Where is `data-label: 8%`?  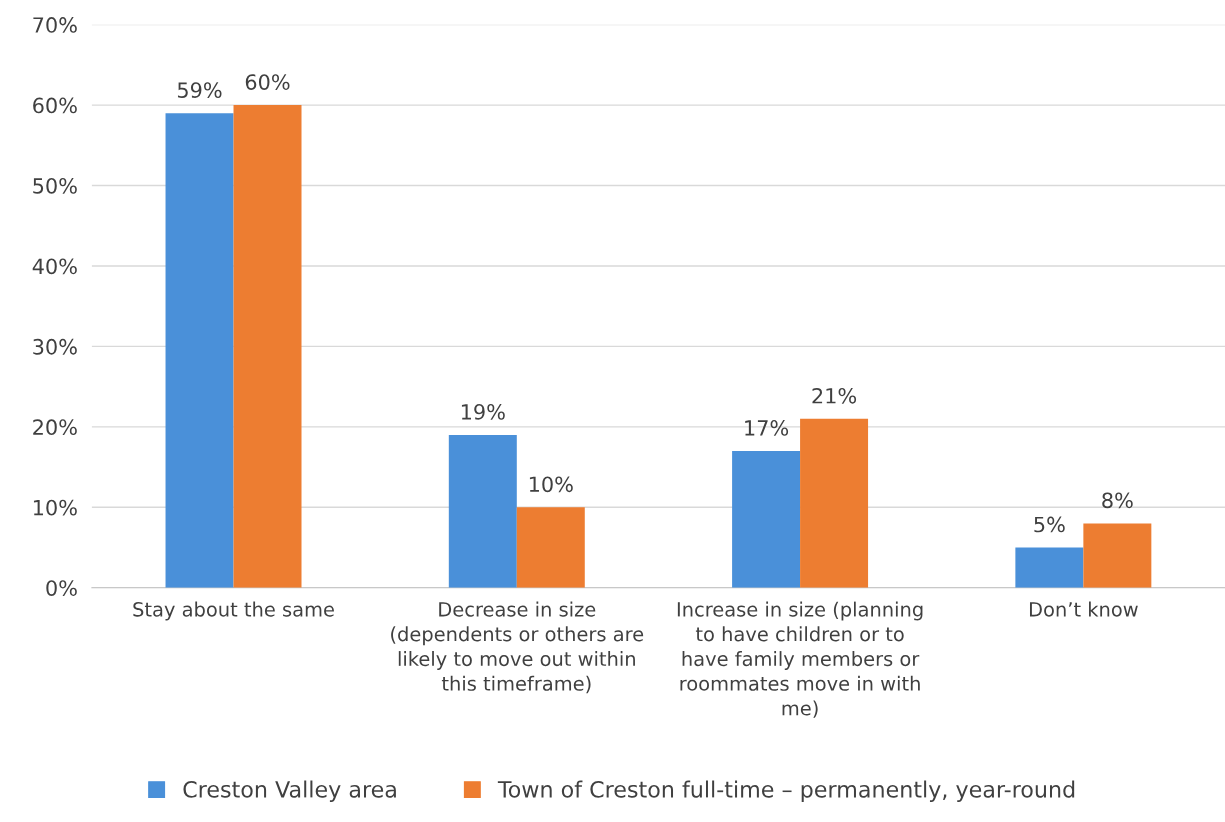
data-label: 8% is located at coordinates (1117, 500).